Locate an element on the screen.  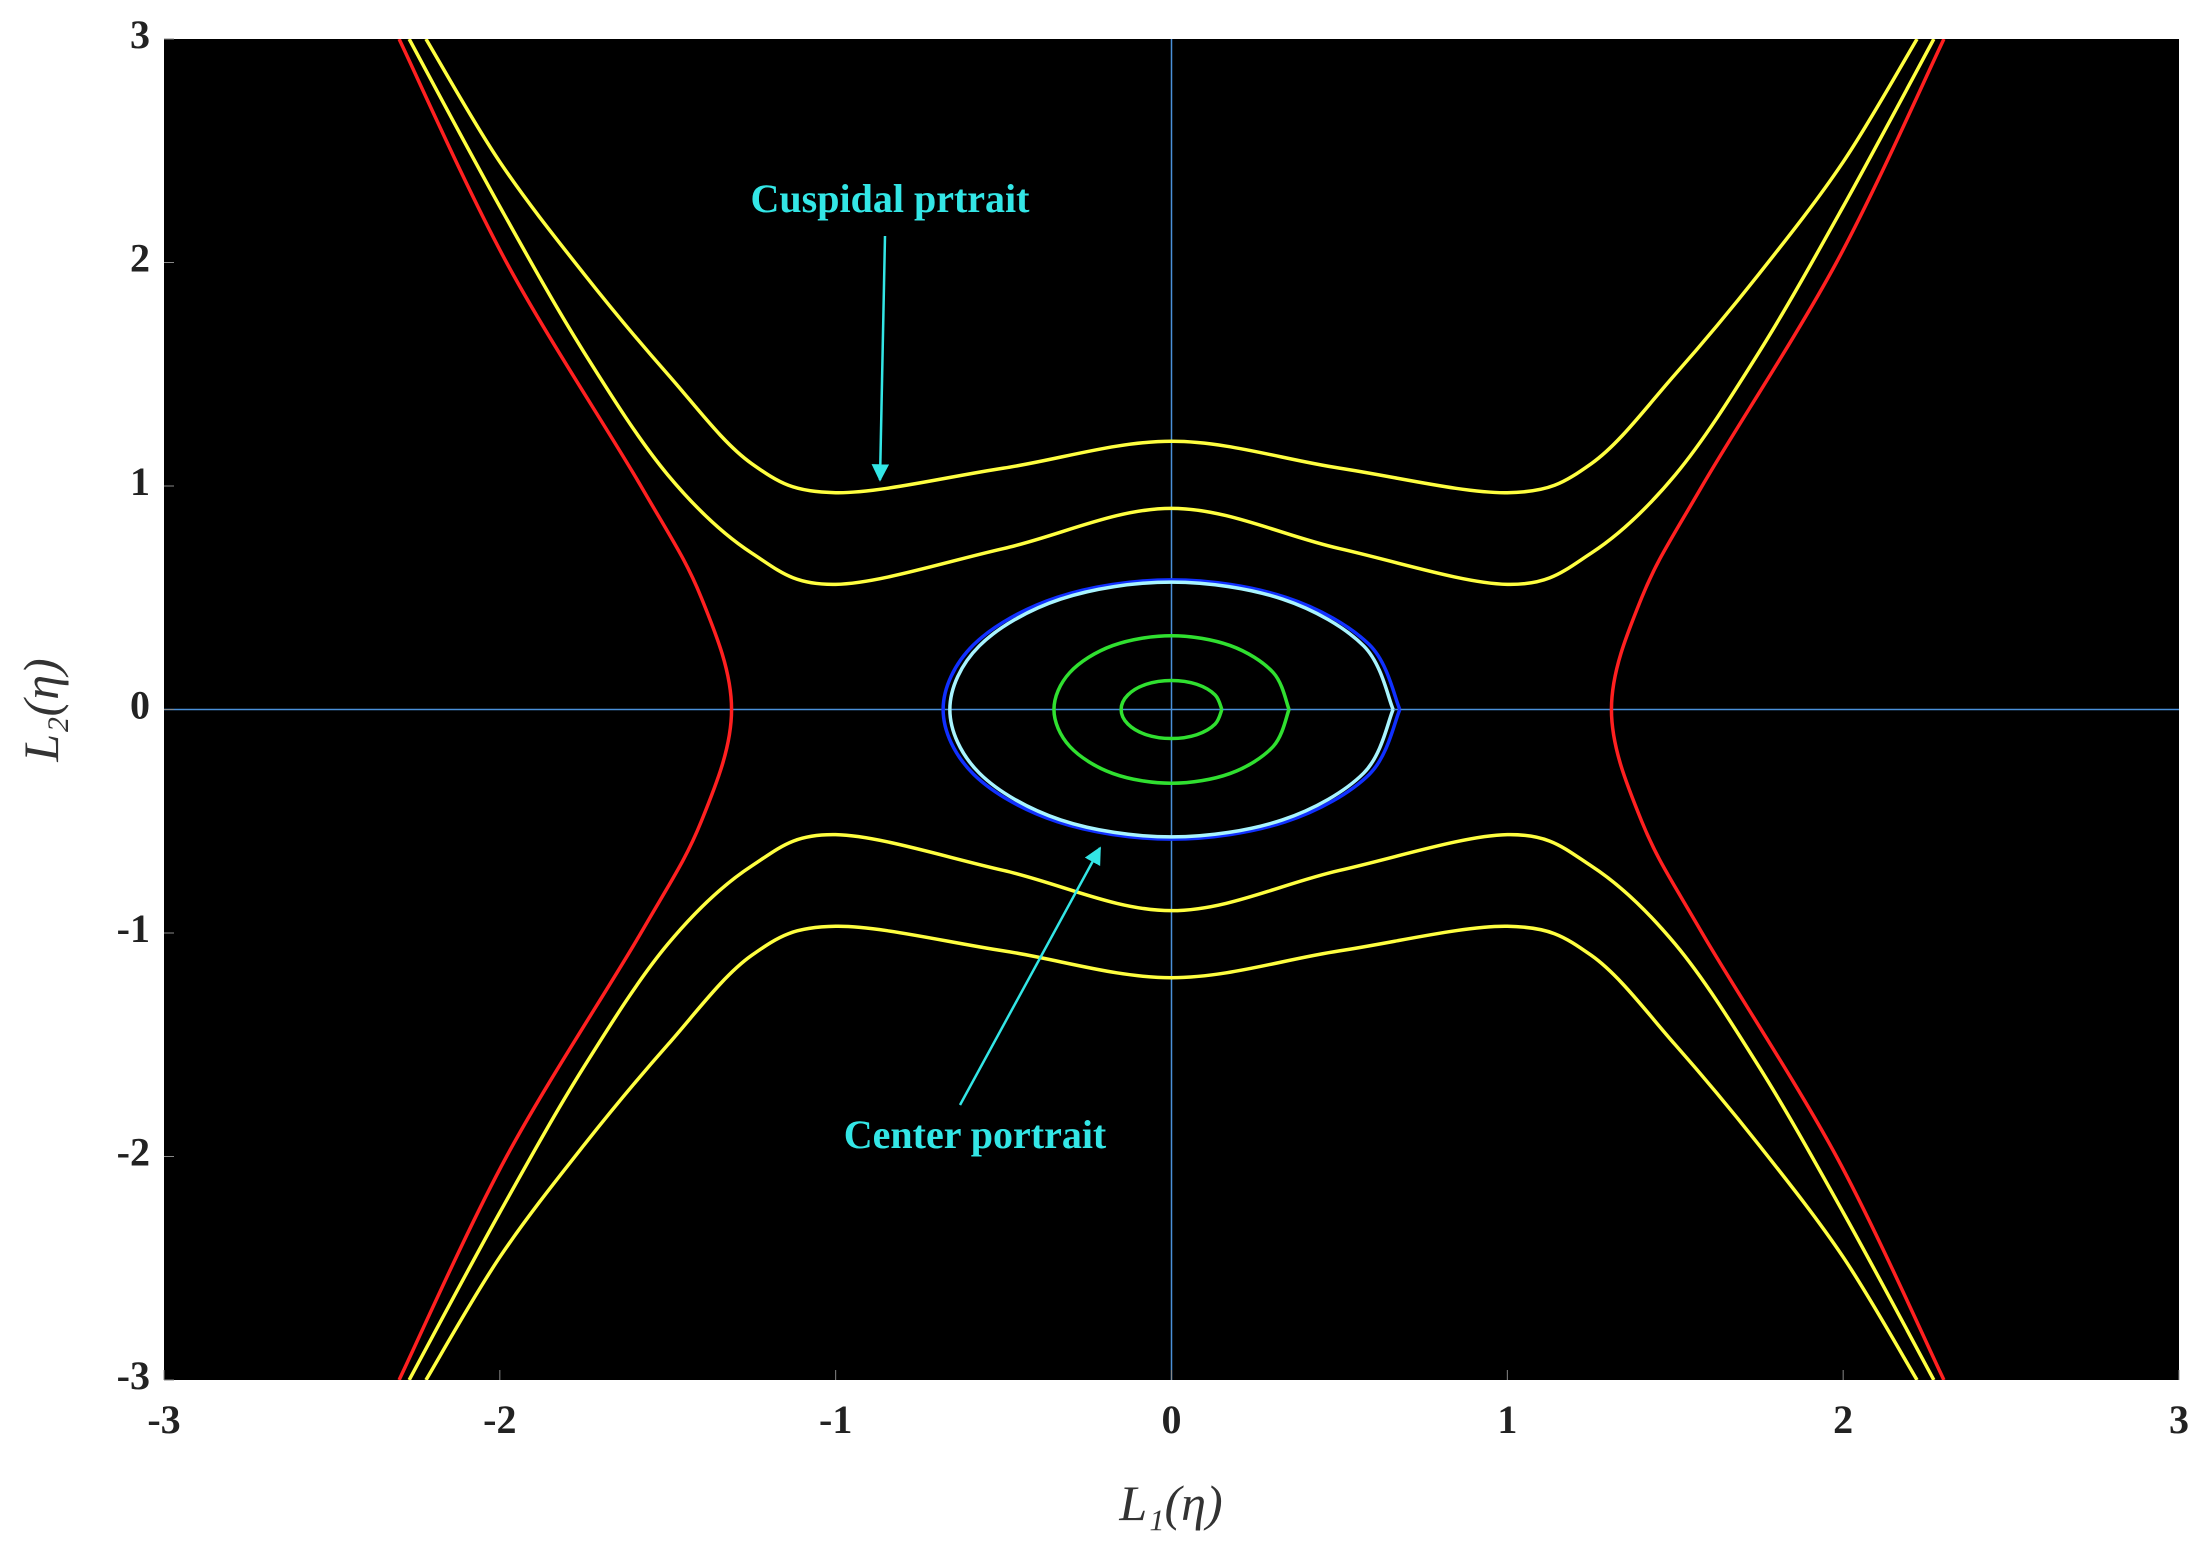
y-tick-label: -3 is located at coordinates (133, 1375).